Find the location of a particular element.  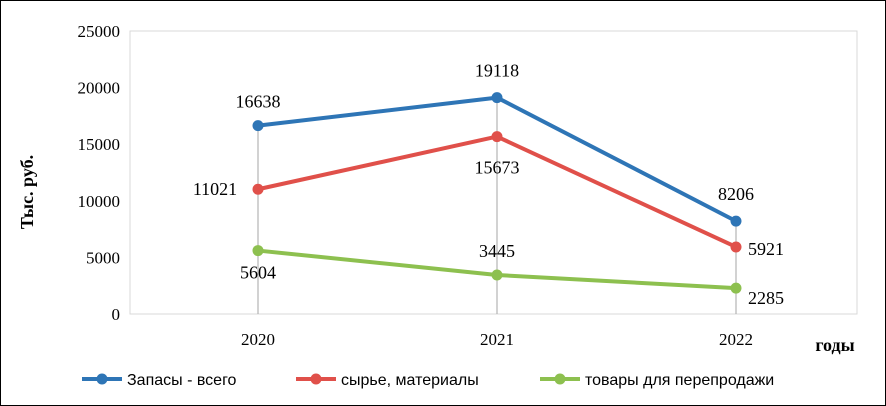

legend-item: сырье, материалы is located at coordinates (387, 380).